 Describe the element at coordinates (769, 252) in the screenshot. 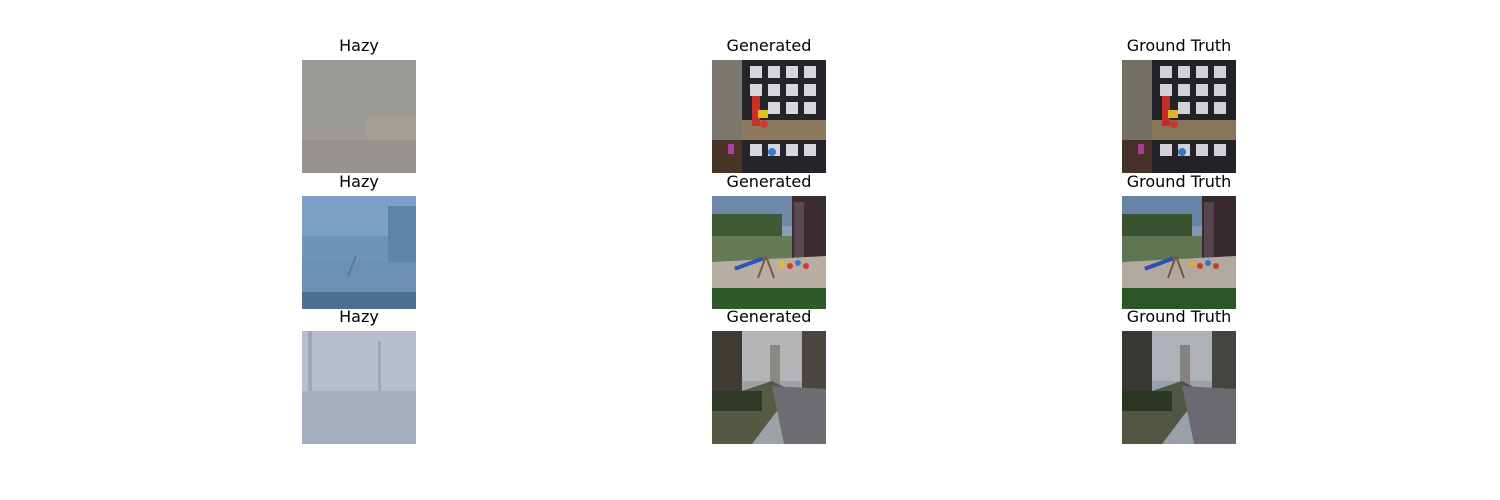

I see `generated-image-playground` at that location.